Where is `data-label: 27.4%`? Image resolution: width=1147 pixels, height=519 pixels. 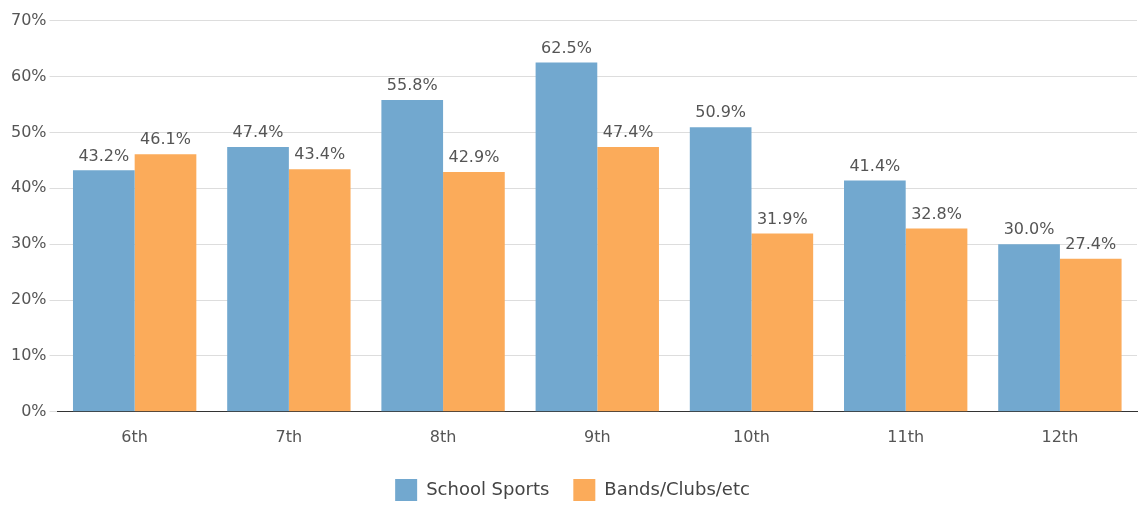
data-label: 27.4% is located at coordinates (1091, 243).